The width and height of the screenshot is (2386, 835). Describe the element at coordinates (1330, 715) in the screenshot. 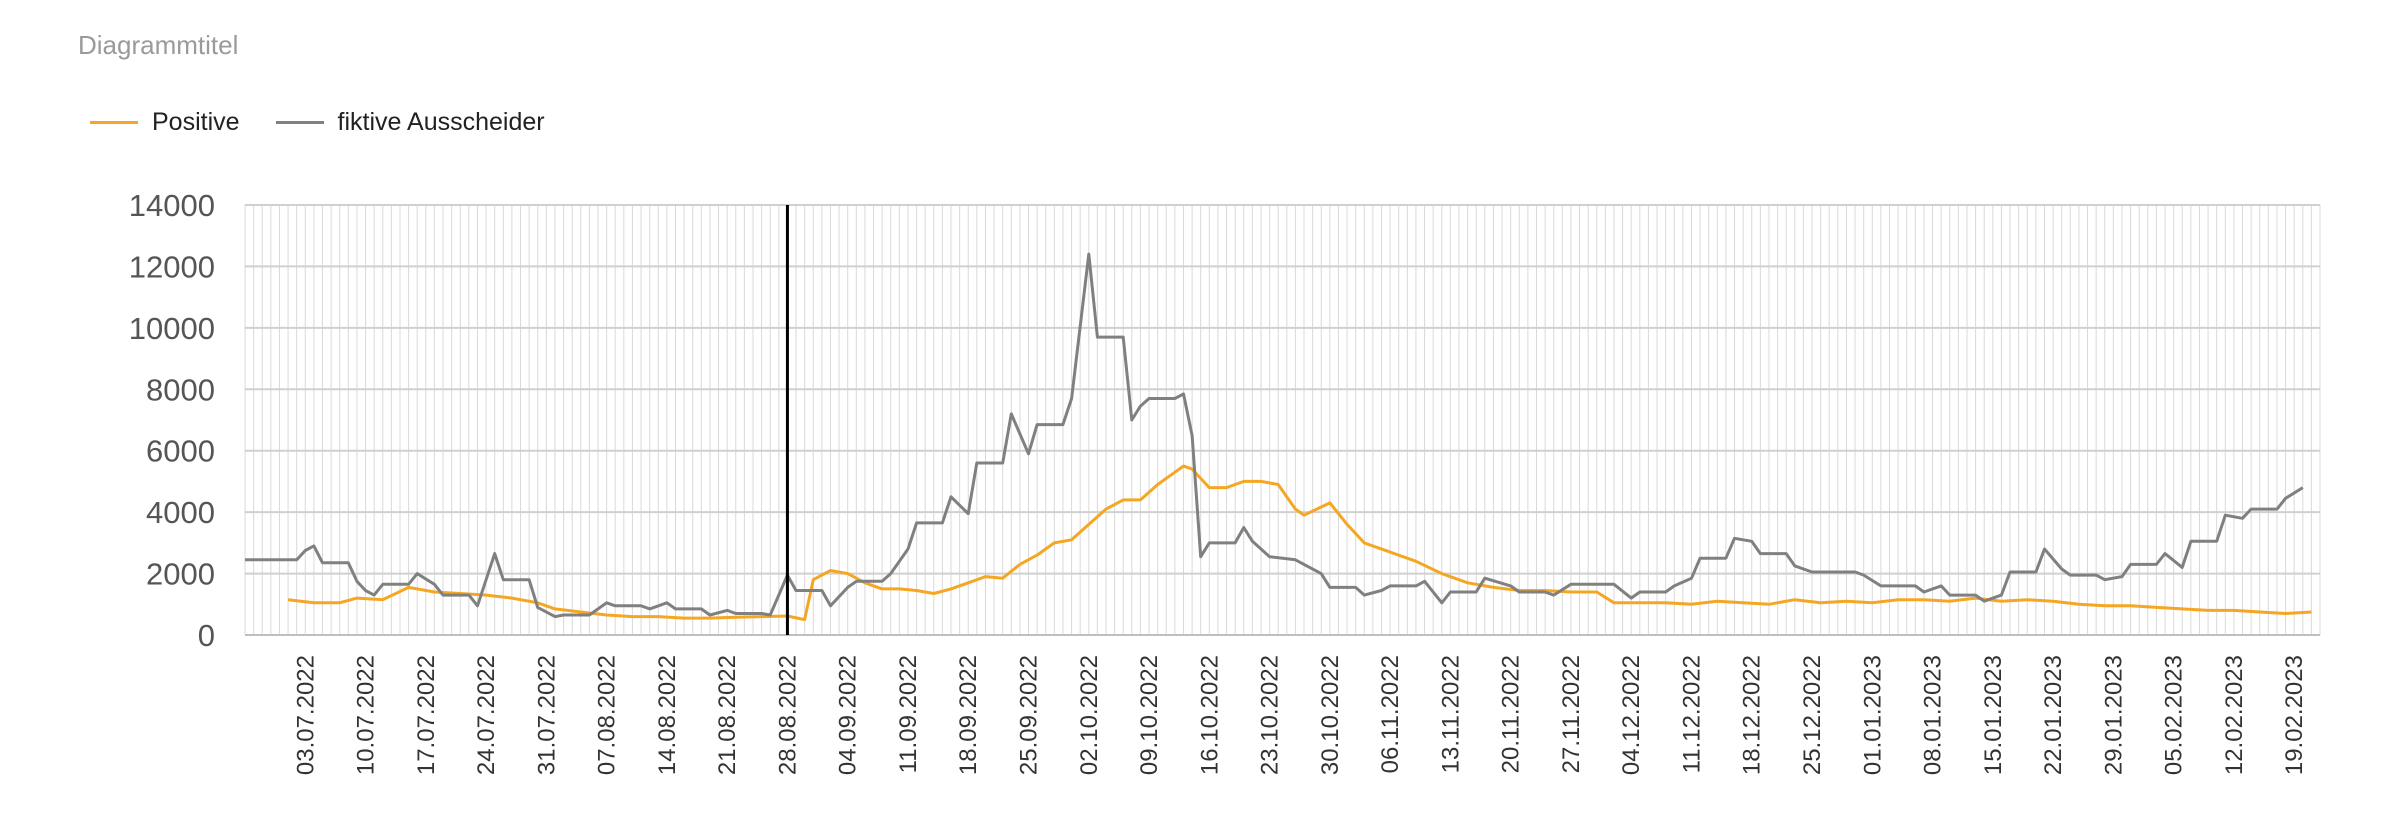

I see `x-tick-label: 30.10.2022` at that location.